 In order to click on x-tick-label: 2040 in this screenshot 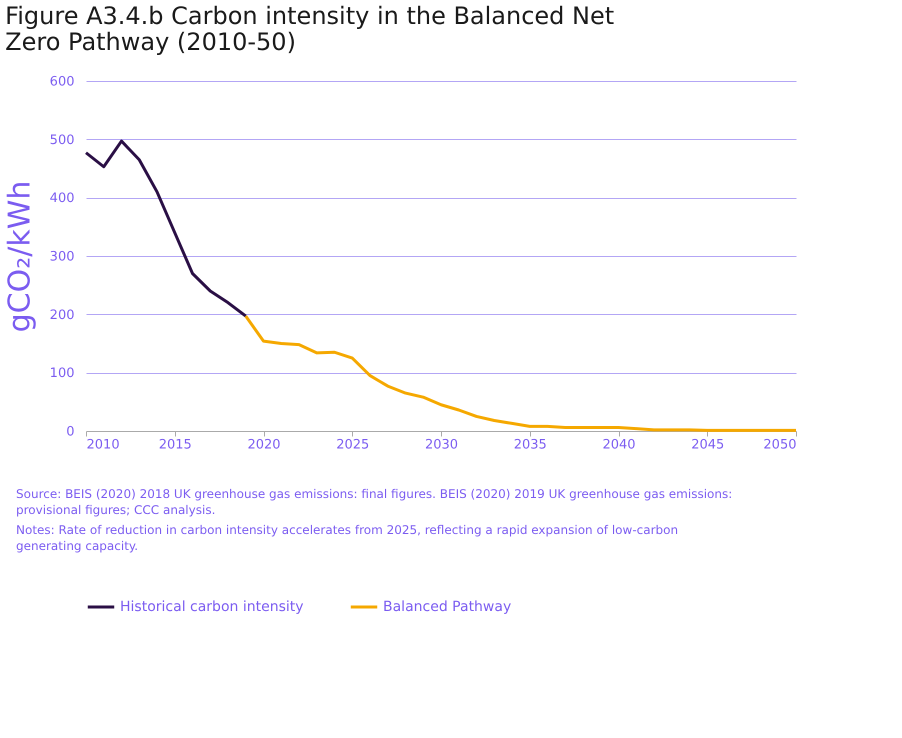, I will do `click(619, 445)`.